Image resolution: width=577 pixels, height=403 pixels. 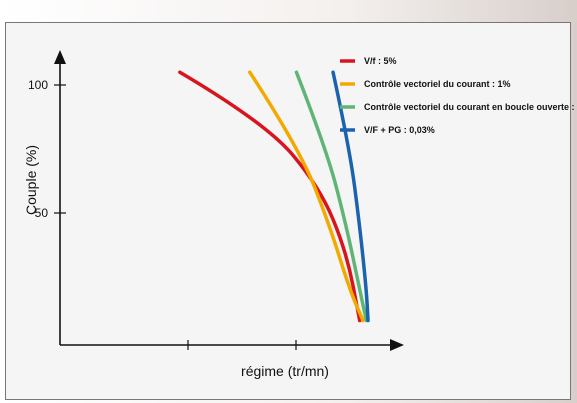 I want to click on legend-label: V/f : 5%, so click(x=380, y=61).